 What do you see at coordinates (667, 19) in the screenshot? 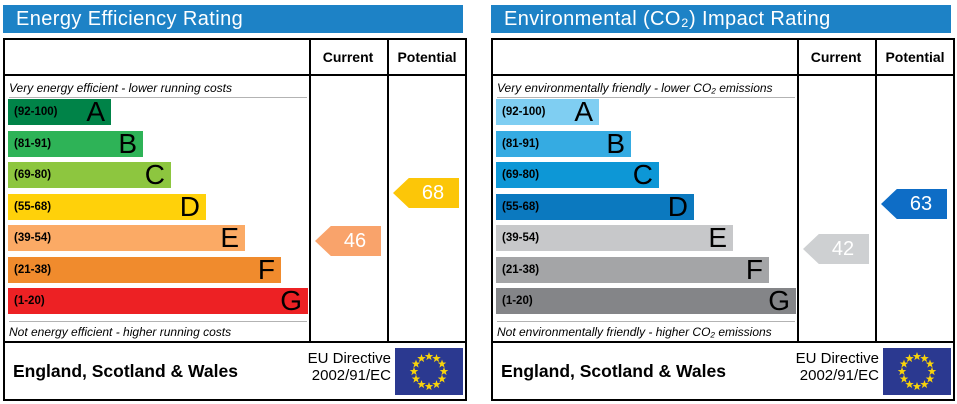
I see `environment-title: Environmental (CO₂) Impact Rating` at bounding box center [667, 19].